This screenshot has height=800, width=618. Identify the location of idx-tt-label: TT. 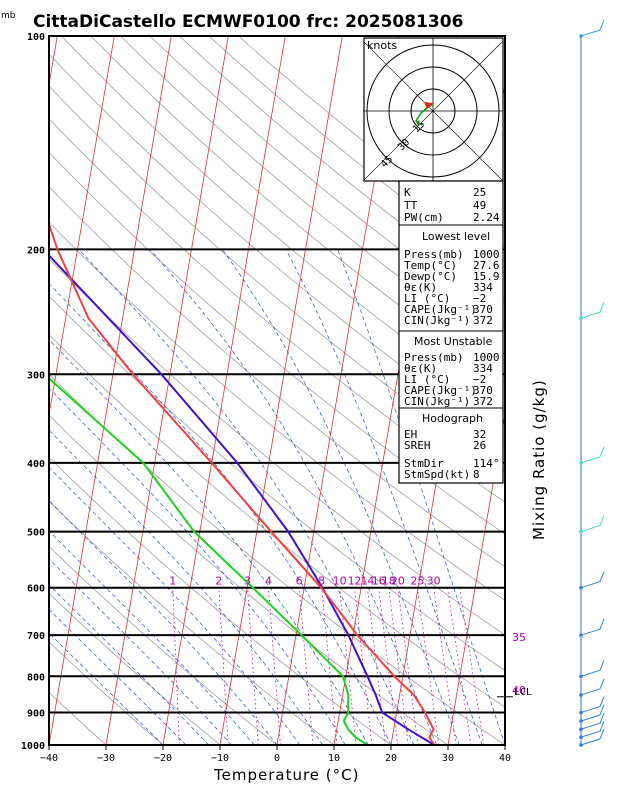
(411, 205).